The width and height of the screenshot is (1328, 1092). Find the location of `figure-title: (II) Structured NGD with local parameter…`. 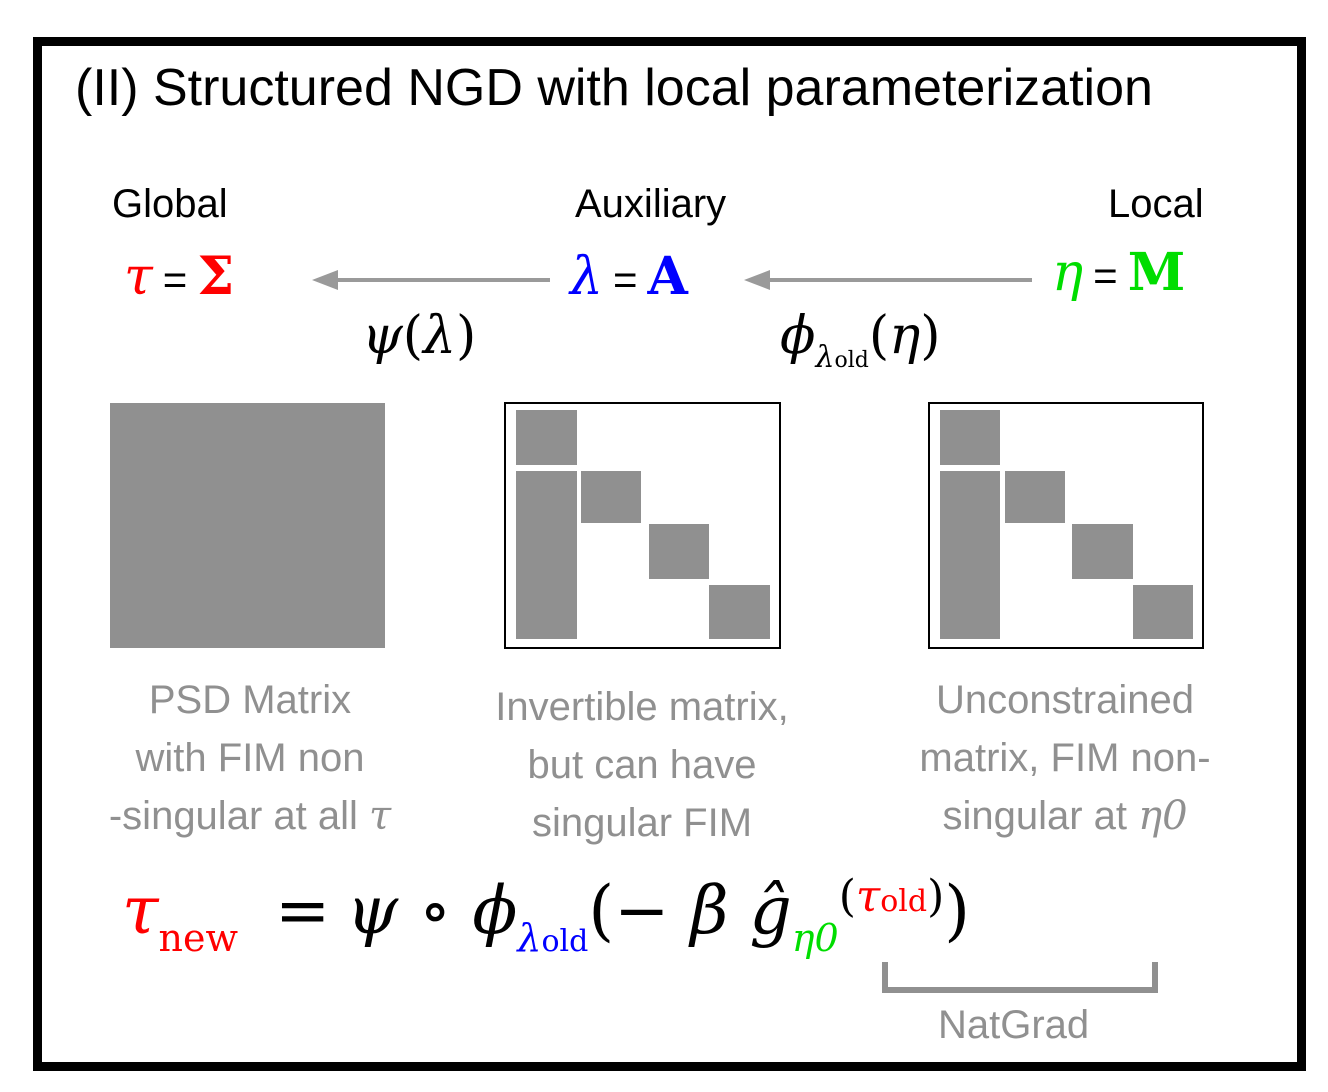

figure-title: (II) Structured NGD with local parameter… is located at coordinates (614, 88).